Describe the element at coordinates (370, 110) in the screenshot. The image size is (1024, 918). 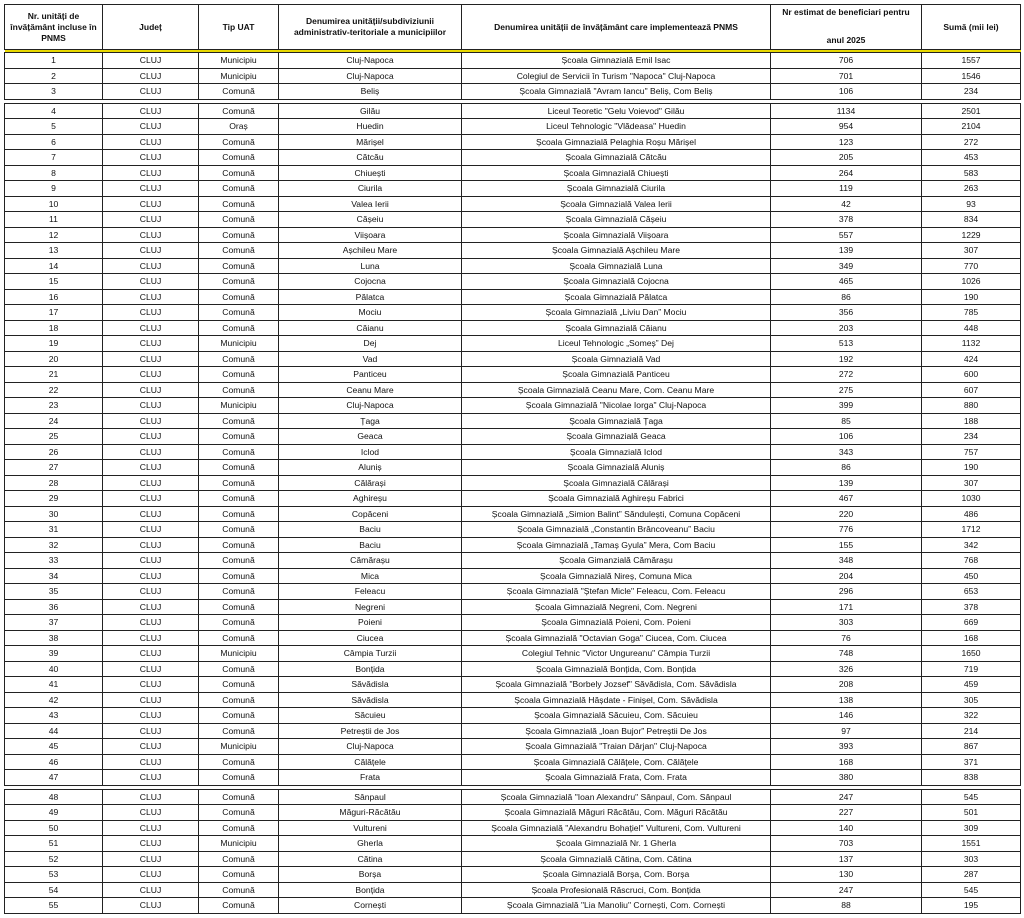
I see `cell-uat: Gilău` at that location.